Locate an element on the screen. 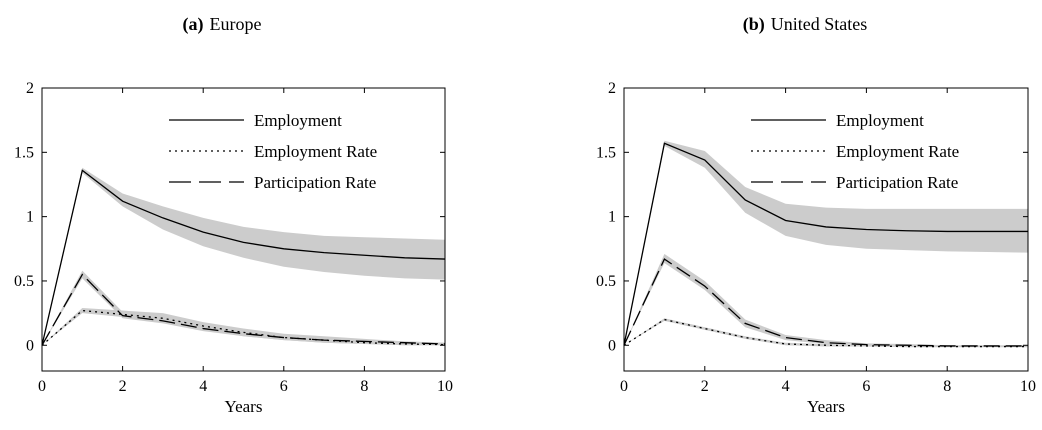 The height and width of the screenshot is (430, 1042). chart-title-text: United States is located at coordinates (819, 24).